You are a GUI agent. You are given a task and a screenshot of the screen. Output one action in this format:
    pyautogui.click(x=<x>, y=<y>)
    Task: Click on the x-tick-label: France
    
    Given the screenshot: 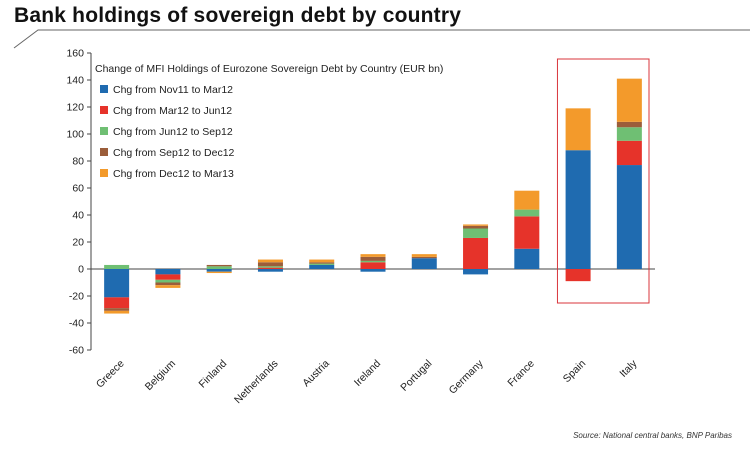 What is the action you would take?
    pyautogui.click(x=521, y=374)
    